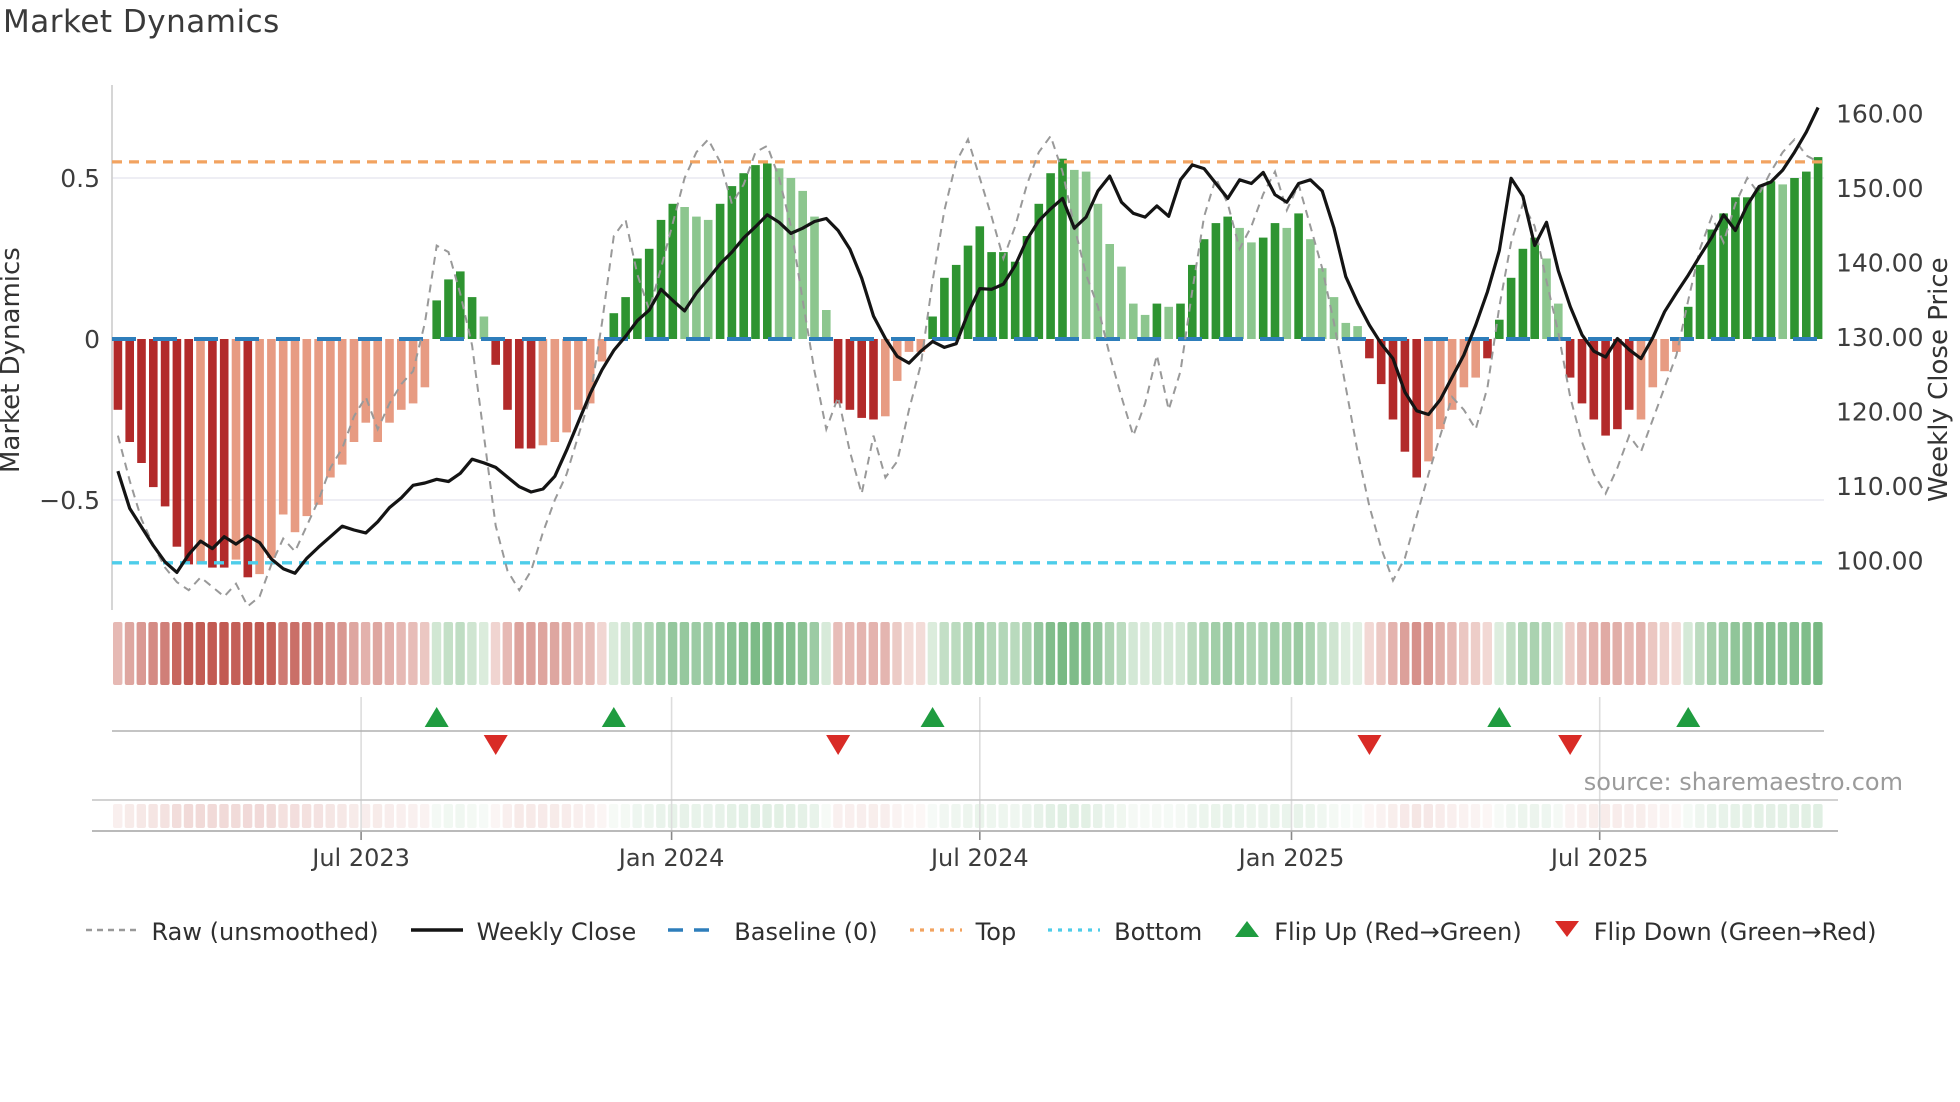 This screenshot has width=1960, height=1102. Describe the element at coordinates (1599, 858) in the screenshot. I see `svg-text: Jul 2025` at that location.